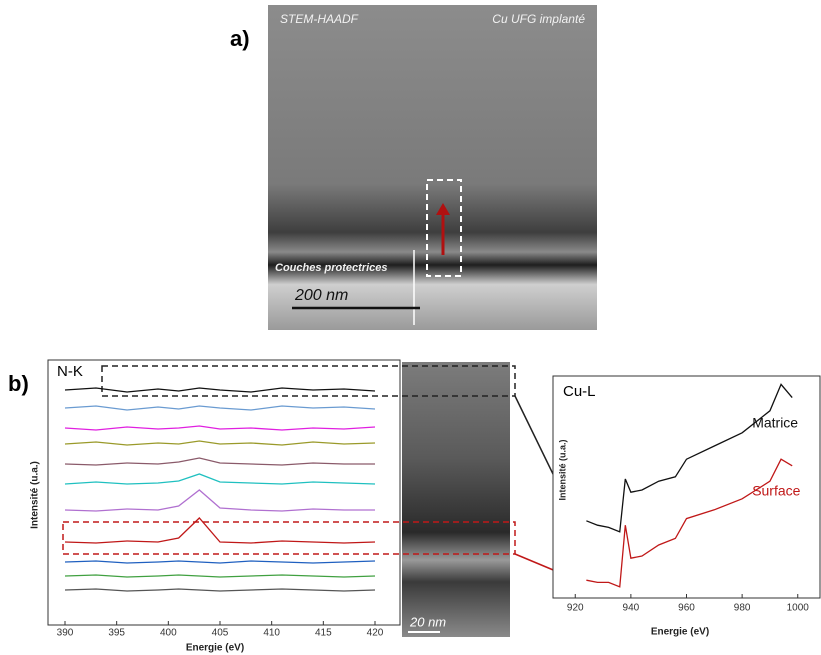  I want to click on x-tick-label: 405, so click(220, 633).